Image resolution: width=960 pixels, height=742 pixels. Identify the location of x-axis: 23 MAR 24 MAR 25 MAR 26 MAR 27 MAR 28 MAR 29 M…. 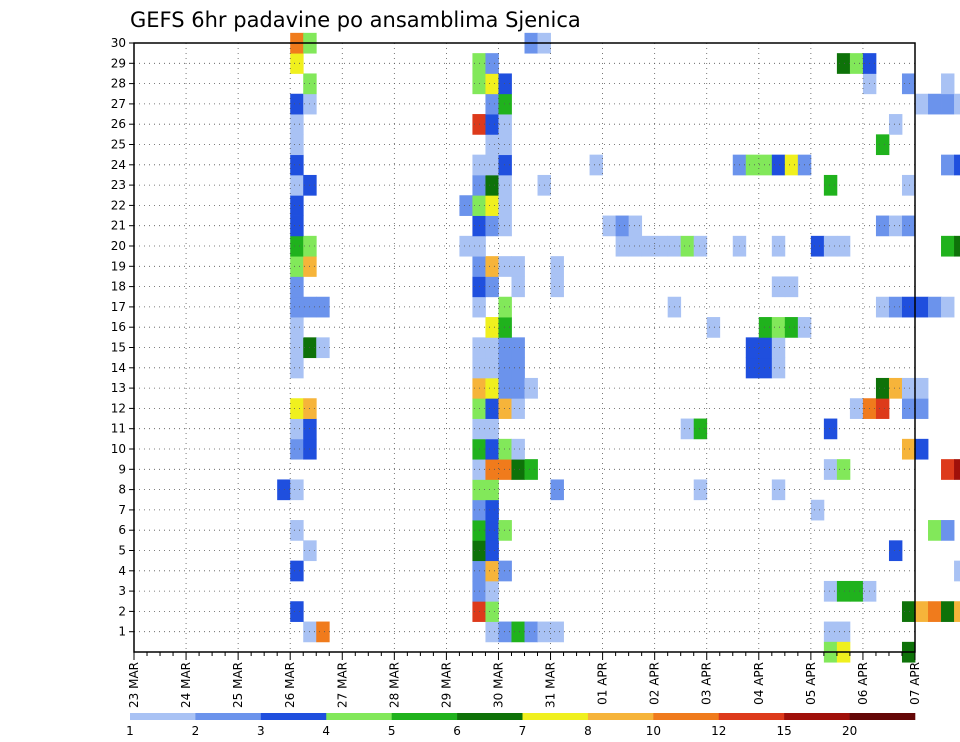
(524, 680).